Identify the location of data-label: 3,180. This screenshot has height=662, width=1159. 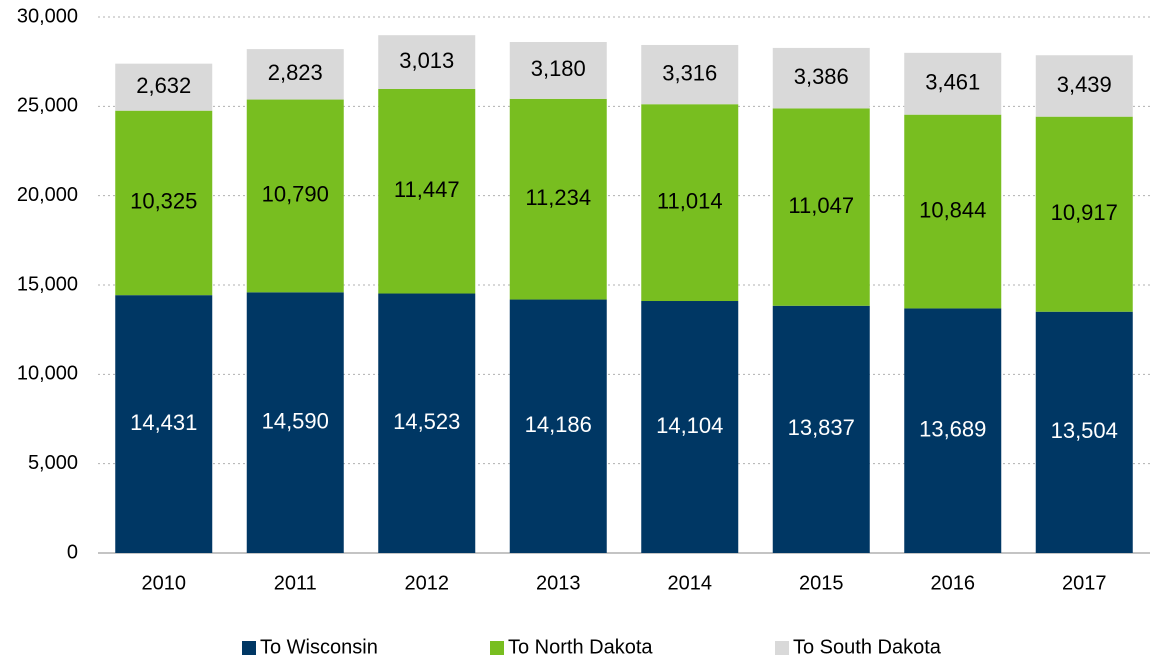
(558, 68).